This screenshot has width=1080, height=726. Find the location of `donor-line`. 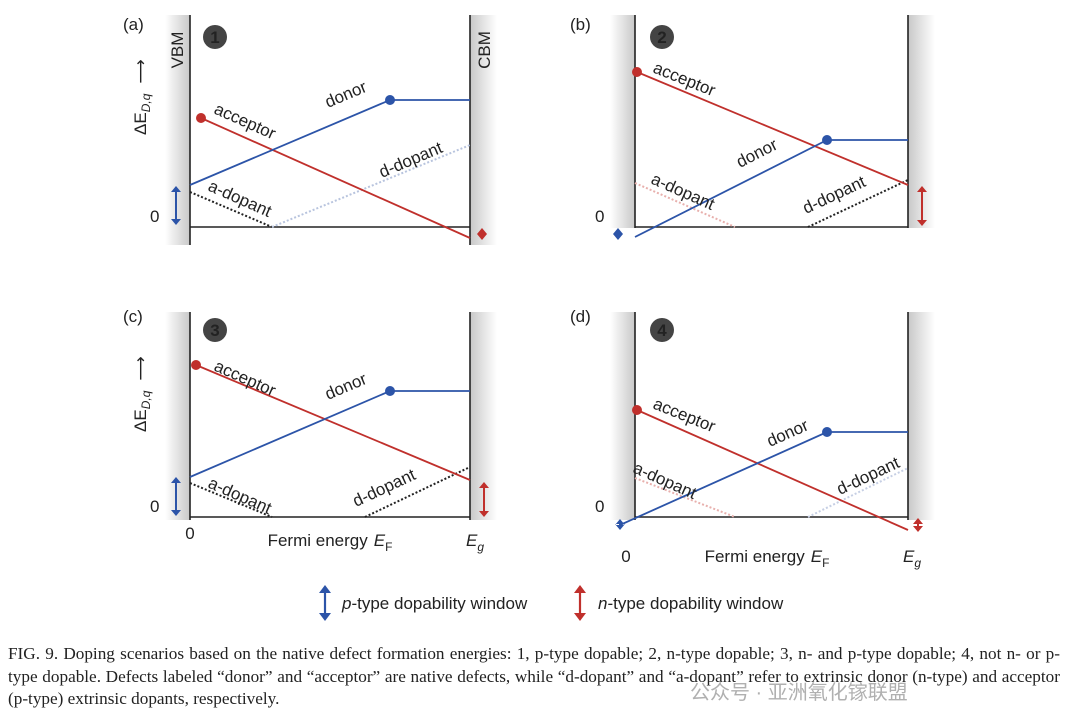

donor-line is located at coordinates (329, 434).